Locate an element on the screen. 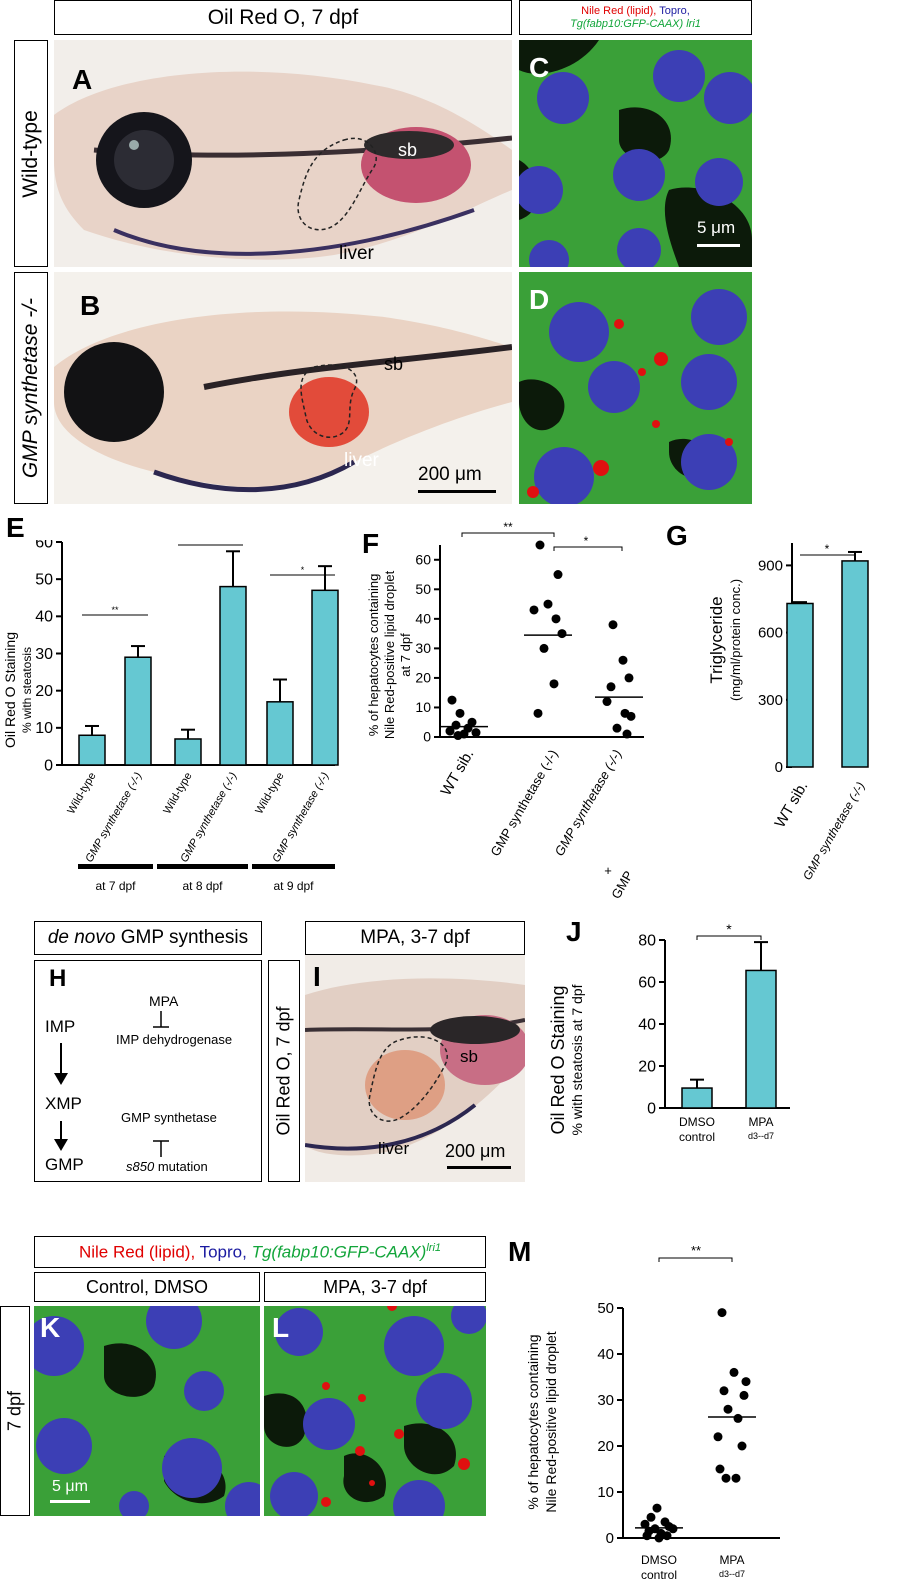 Image resolution: width=897 pixels, height=1593 pixels. panel-j-cat2-l2: d3--d7 is located at coordinates (761, 1136).